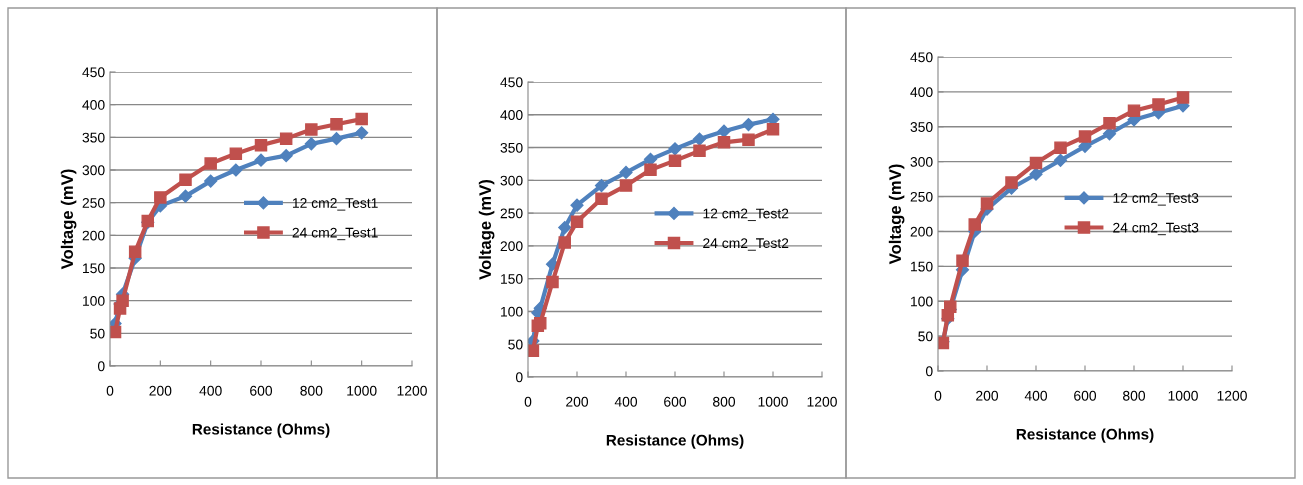 The width and height of the screenshot is (1303, 485). Describe the element at coordinates (746, 244) in the screenshot. I see `legend-label: 24 cm2_Test2` at that location.